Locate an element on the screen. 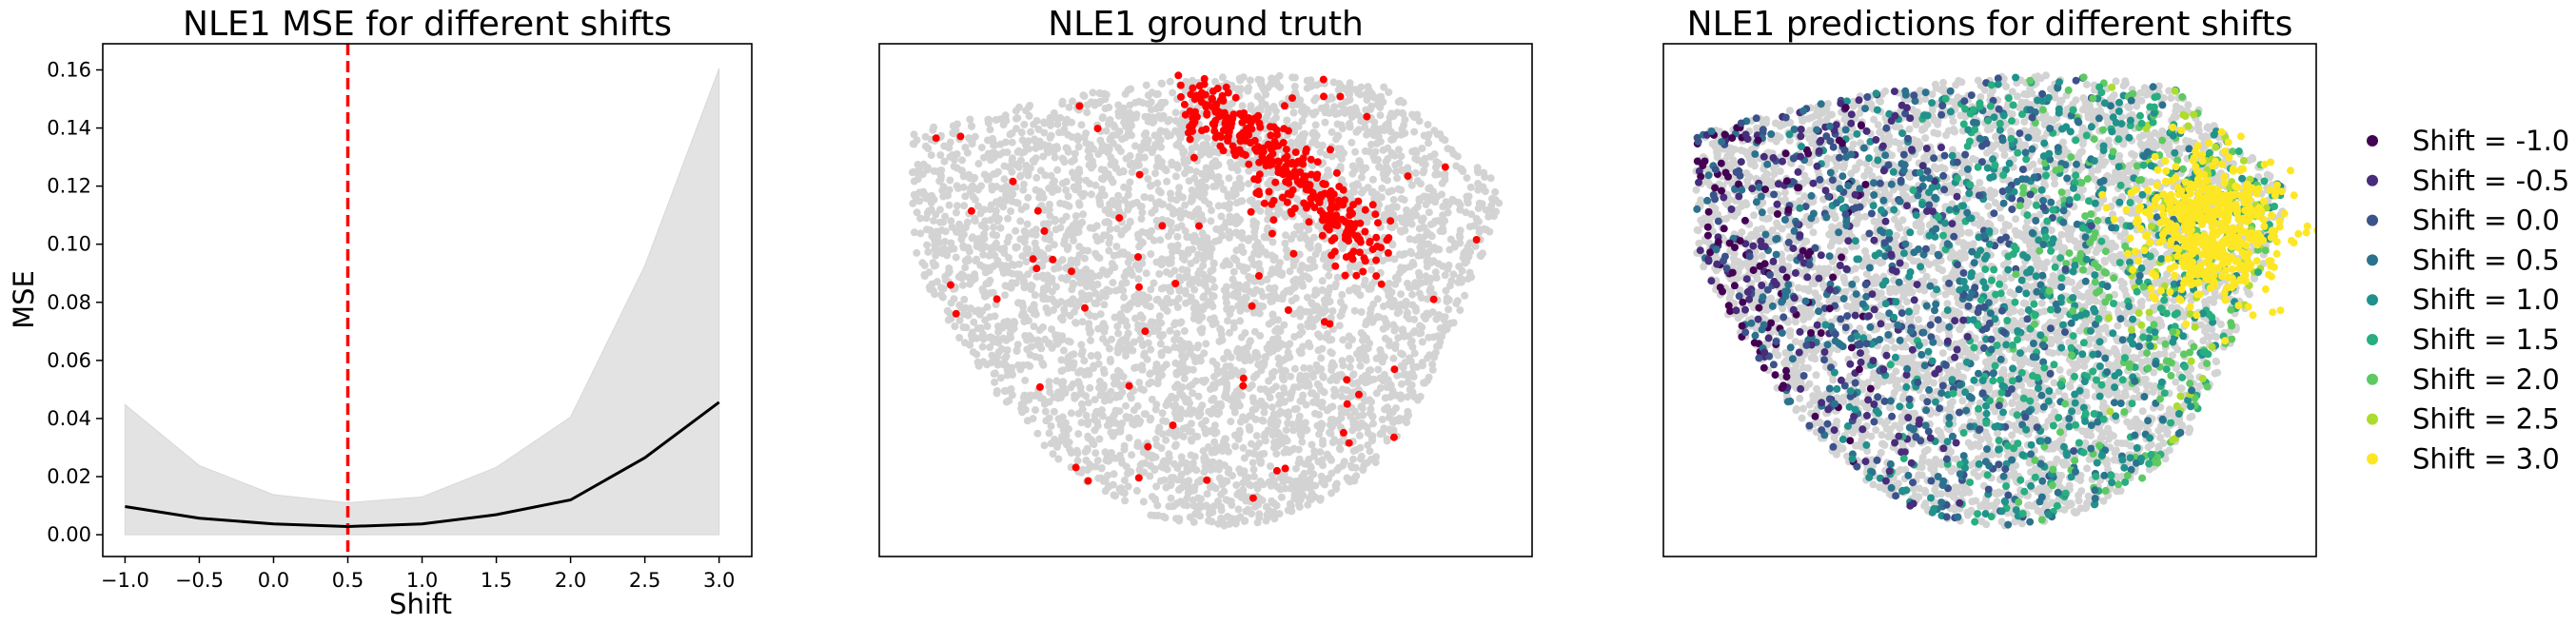 This screenshot has width=2576, height=625. x-tick-label: 3.0 is located at coordinates (719, 580).